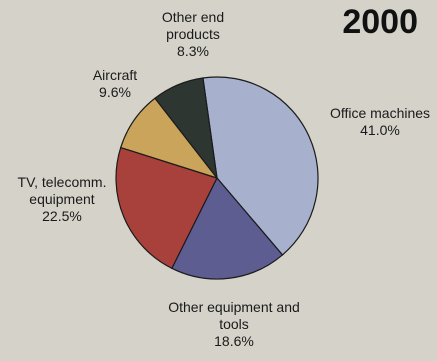  What do you see at coordinates (193, 17) in the screenshot?
I see `pie-category-label: Other end` at bounding box center [193, 17].